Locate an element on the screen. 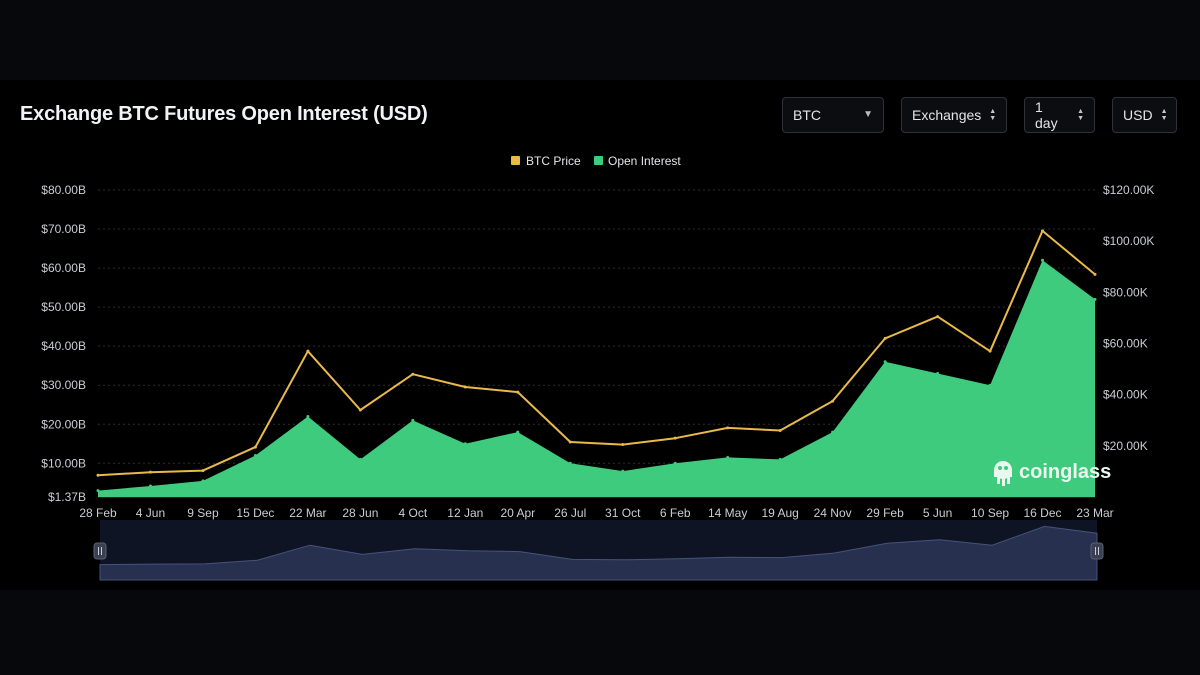 The height and width of the screenshot is (675, 1200). x-axis-tick-label: 22 Mar is located at coordinates (307, 513).